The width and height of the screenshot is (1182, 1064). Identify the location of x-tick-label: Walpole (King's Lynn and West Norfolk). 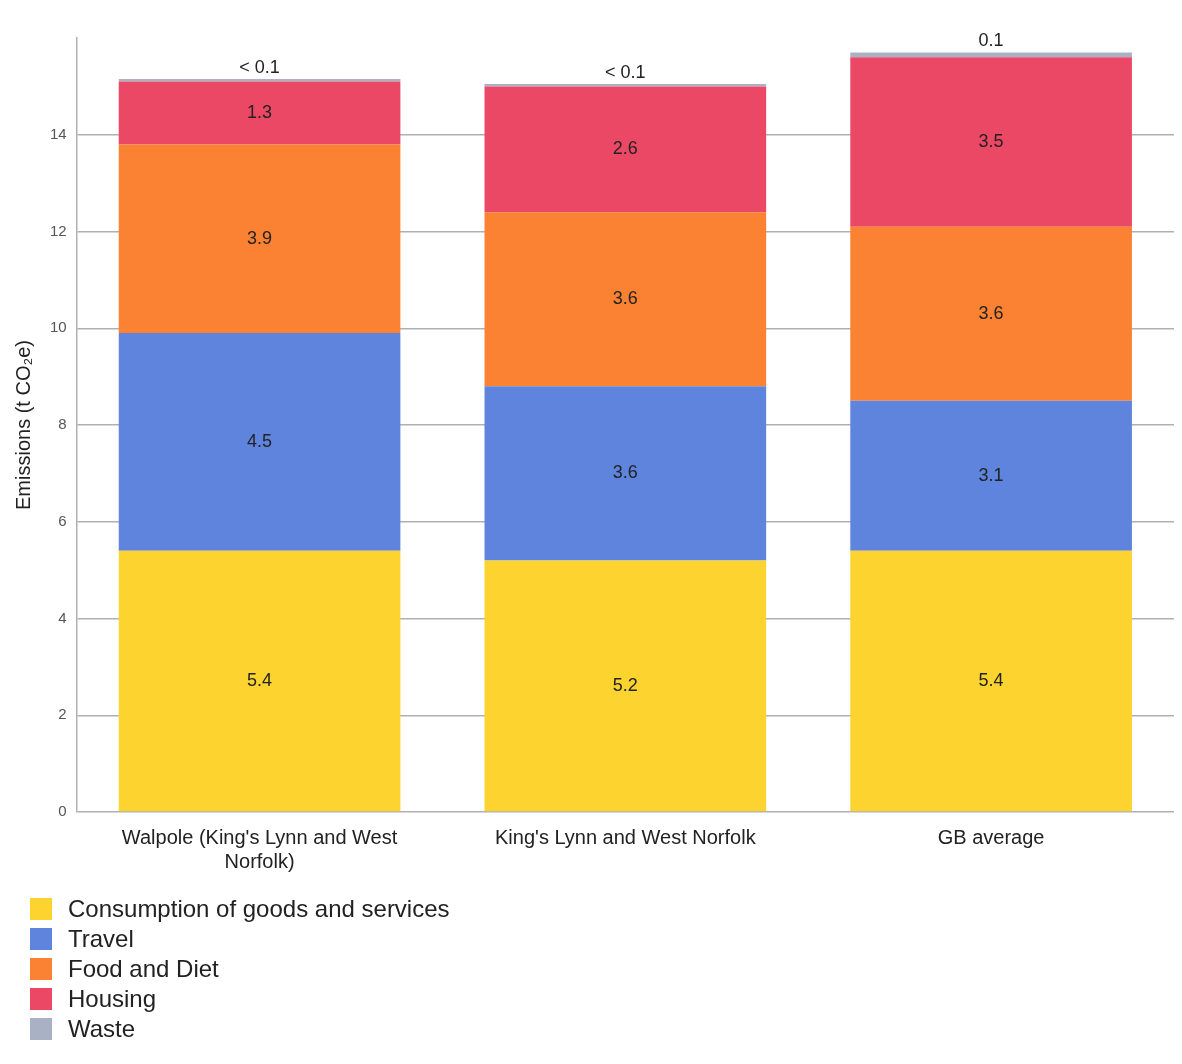
(259, 848).